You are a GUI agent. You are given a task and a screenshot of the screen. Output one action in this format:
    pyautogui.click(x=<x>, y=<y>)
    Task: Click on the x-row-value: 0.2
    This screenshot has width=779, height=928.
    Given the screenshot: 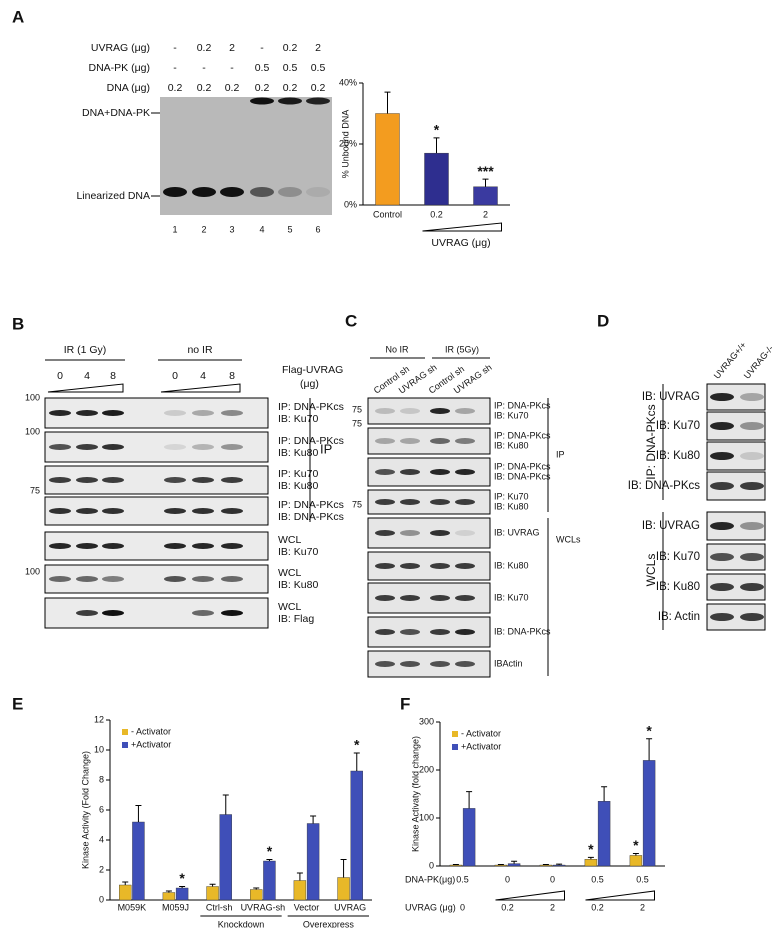 What is the action you would take?
    pyautogui.click(x=507, y=907)
    